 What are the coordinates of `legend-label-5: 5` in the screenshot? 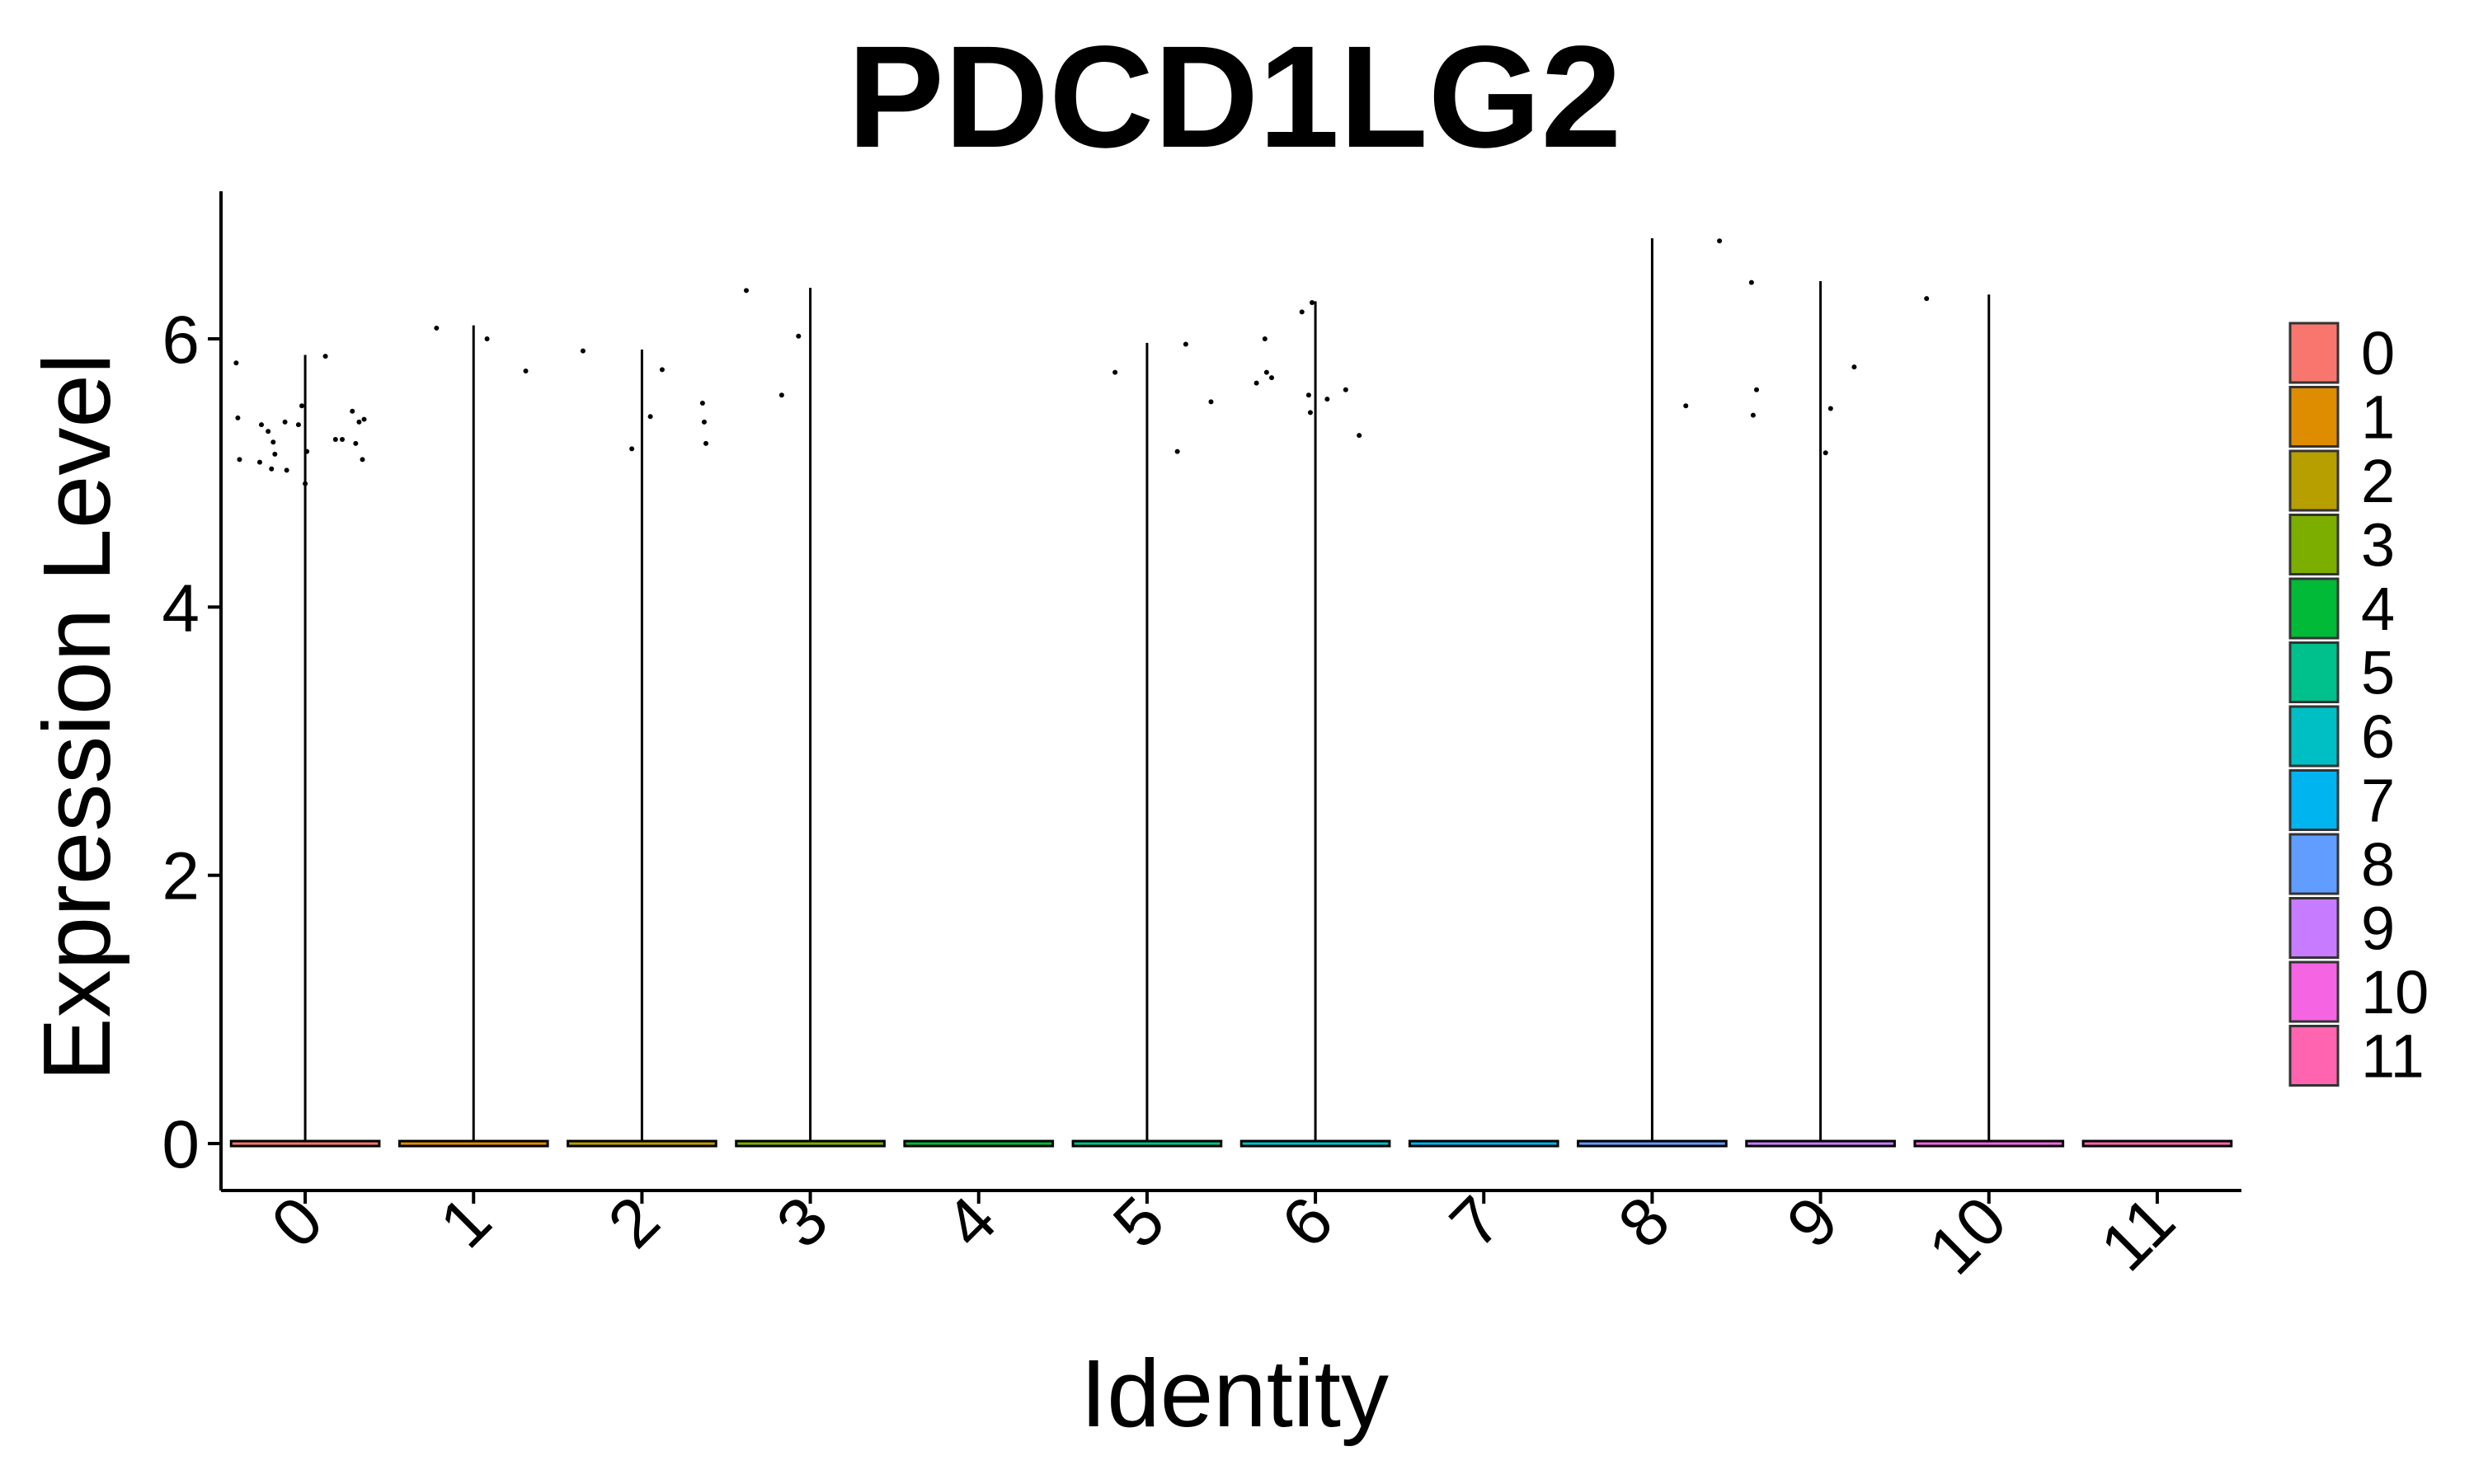 It's located at (2378, 673).